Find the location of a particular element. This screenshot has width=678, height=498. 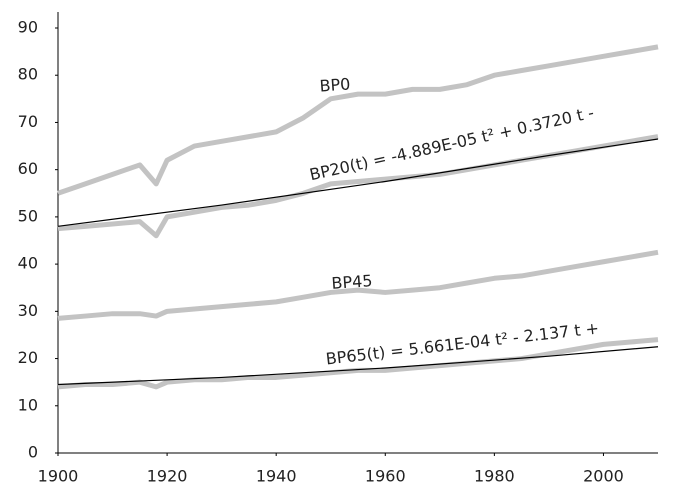

y-tick-label: 0 is located at coordinates (33, 452).